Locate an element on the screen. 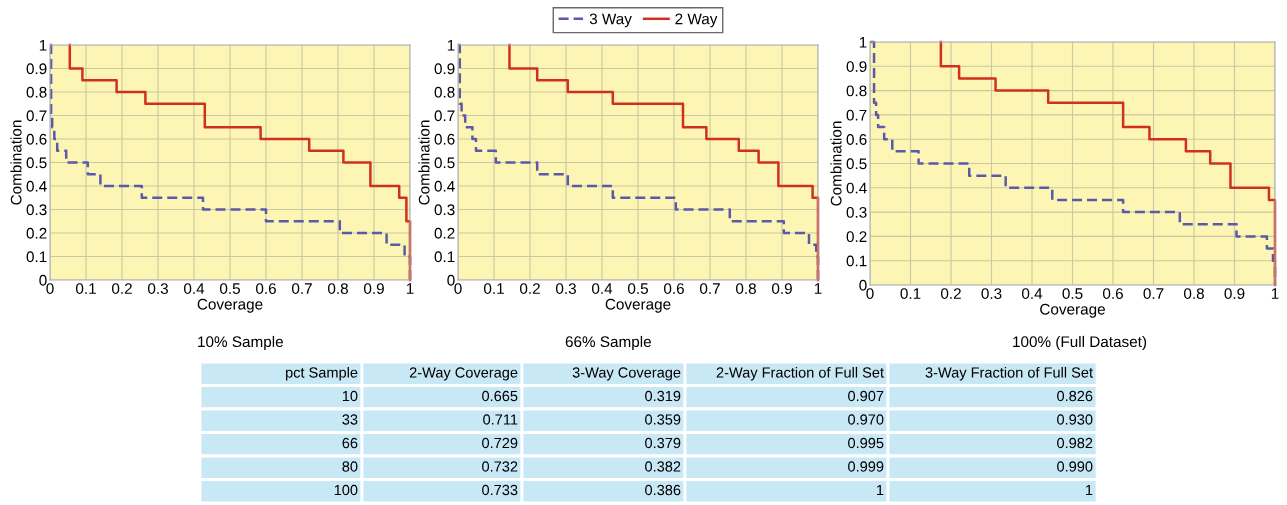  text: 0.379 is located at coordinates (663, 443).